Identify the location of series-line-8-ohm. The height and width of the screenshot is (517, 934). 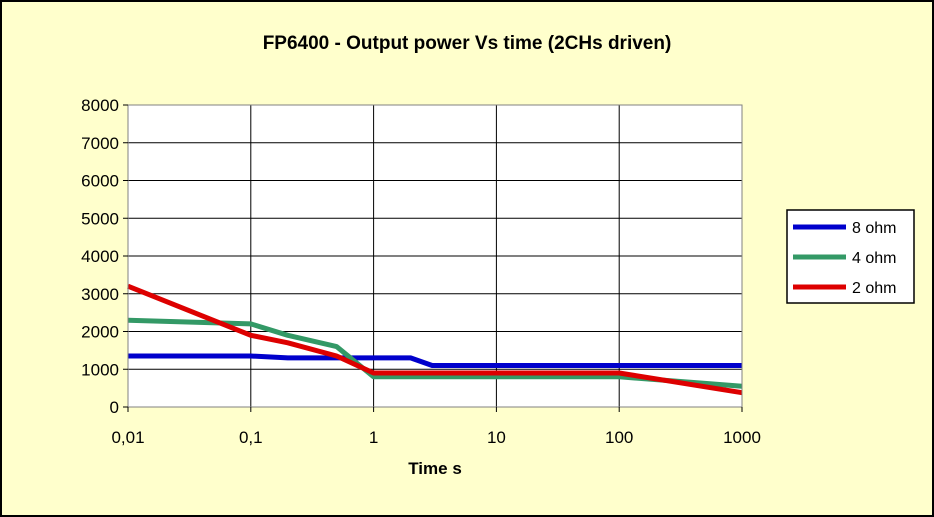
(435, 360).